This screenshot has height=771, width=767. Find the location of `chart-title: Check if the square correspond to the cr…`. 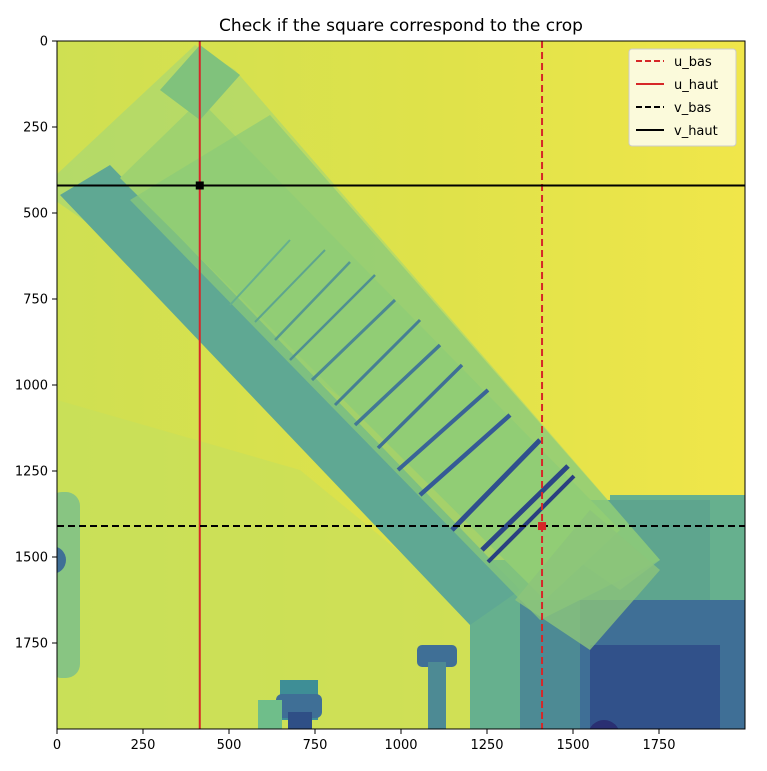

chart-title: Check if the square correspond to the cr… is located at coordinates (401, 26).